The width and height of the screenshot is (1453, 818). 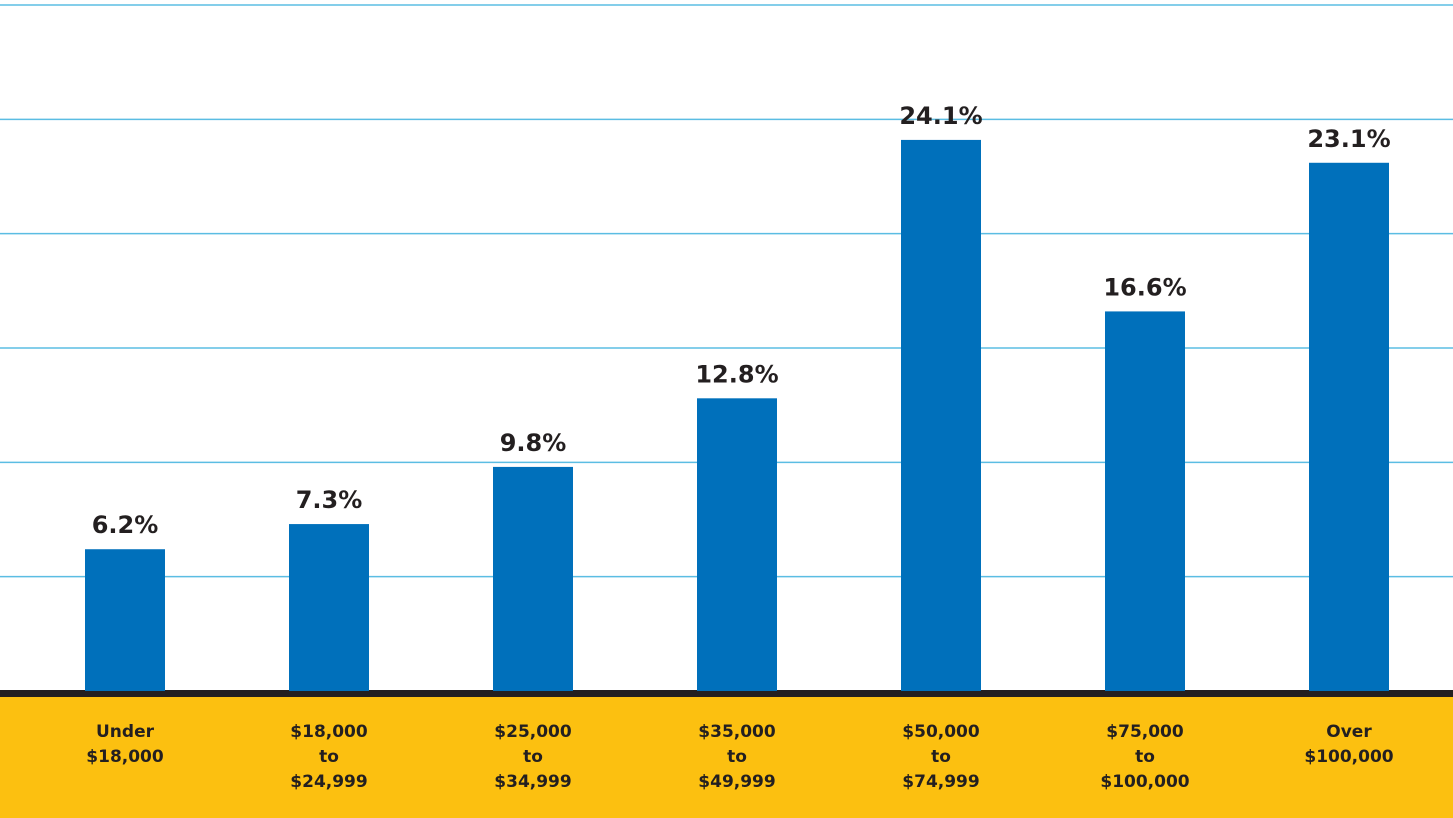 I want to click on value-label: 16.6%, so click(x=1144, y=287).